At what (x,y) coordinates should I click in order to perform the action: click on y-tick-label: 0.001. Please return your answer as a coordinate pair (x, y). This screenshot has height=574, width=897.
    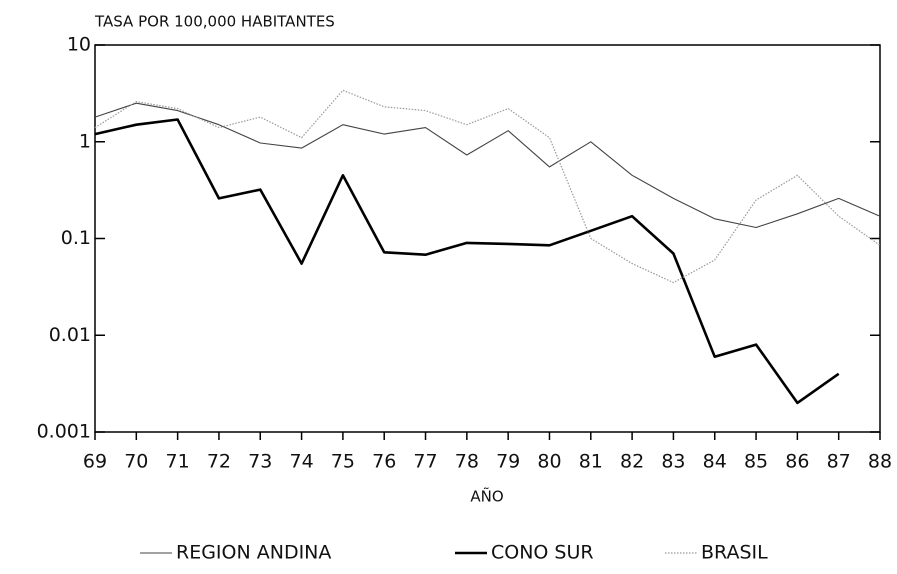
    Looking at the image, I should click on (64, 432).